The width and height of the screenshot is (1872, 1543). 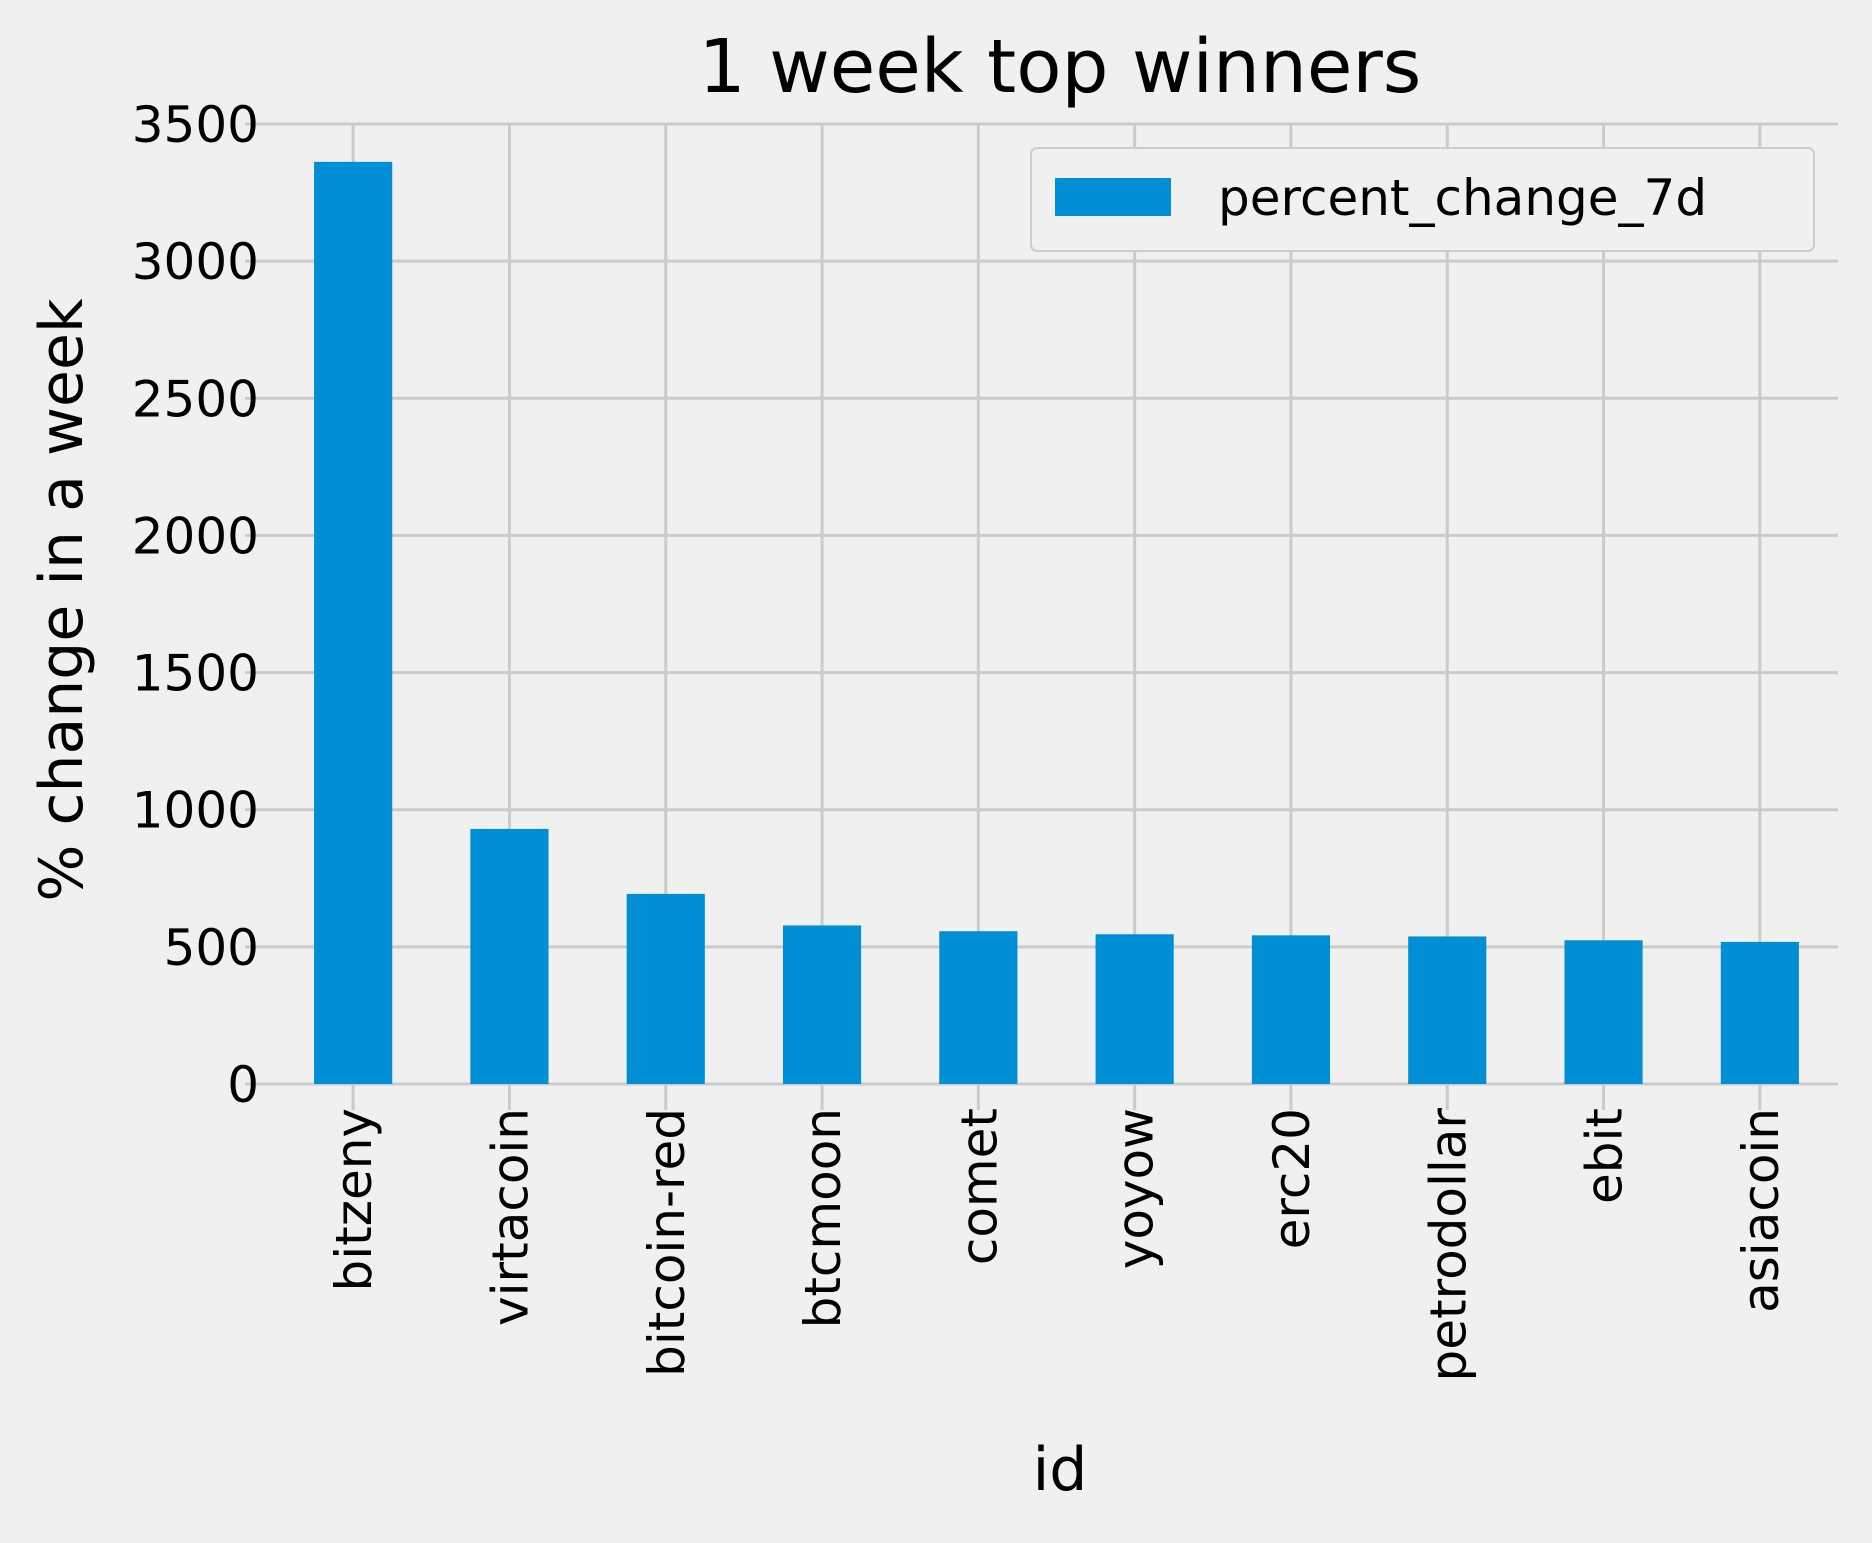 I want to click on legend-label: percent_change_7d, so click(x=1462, y=198).